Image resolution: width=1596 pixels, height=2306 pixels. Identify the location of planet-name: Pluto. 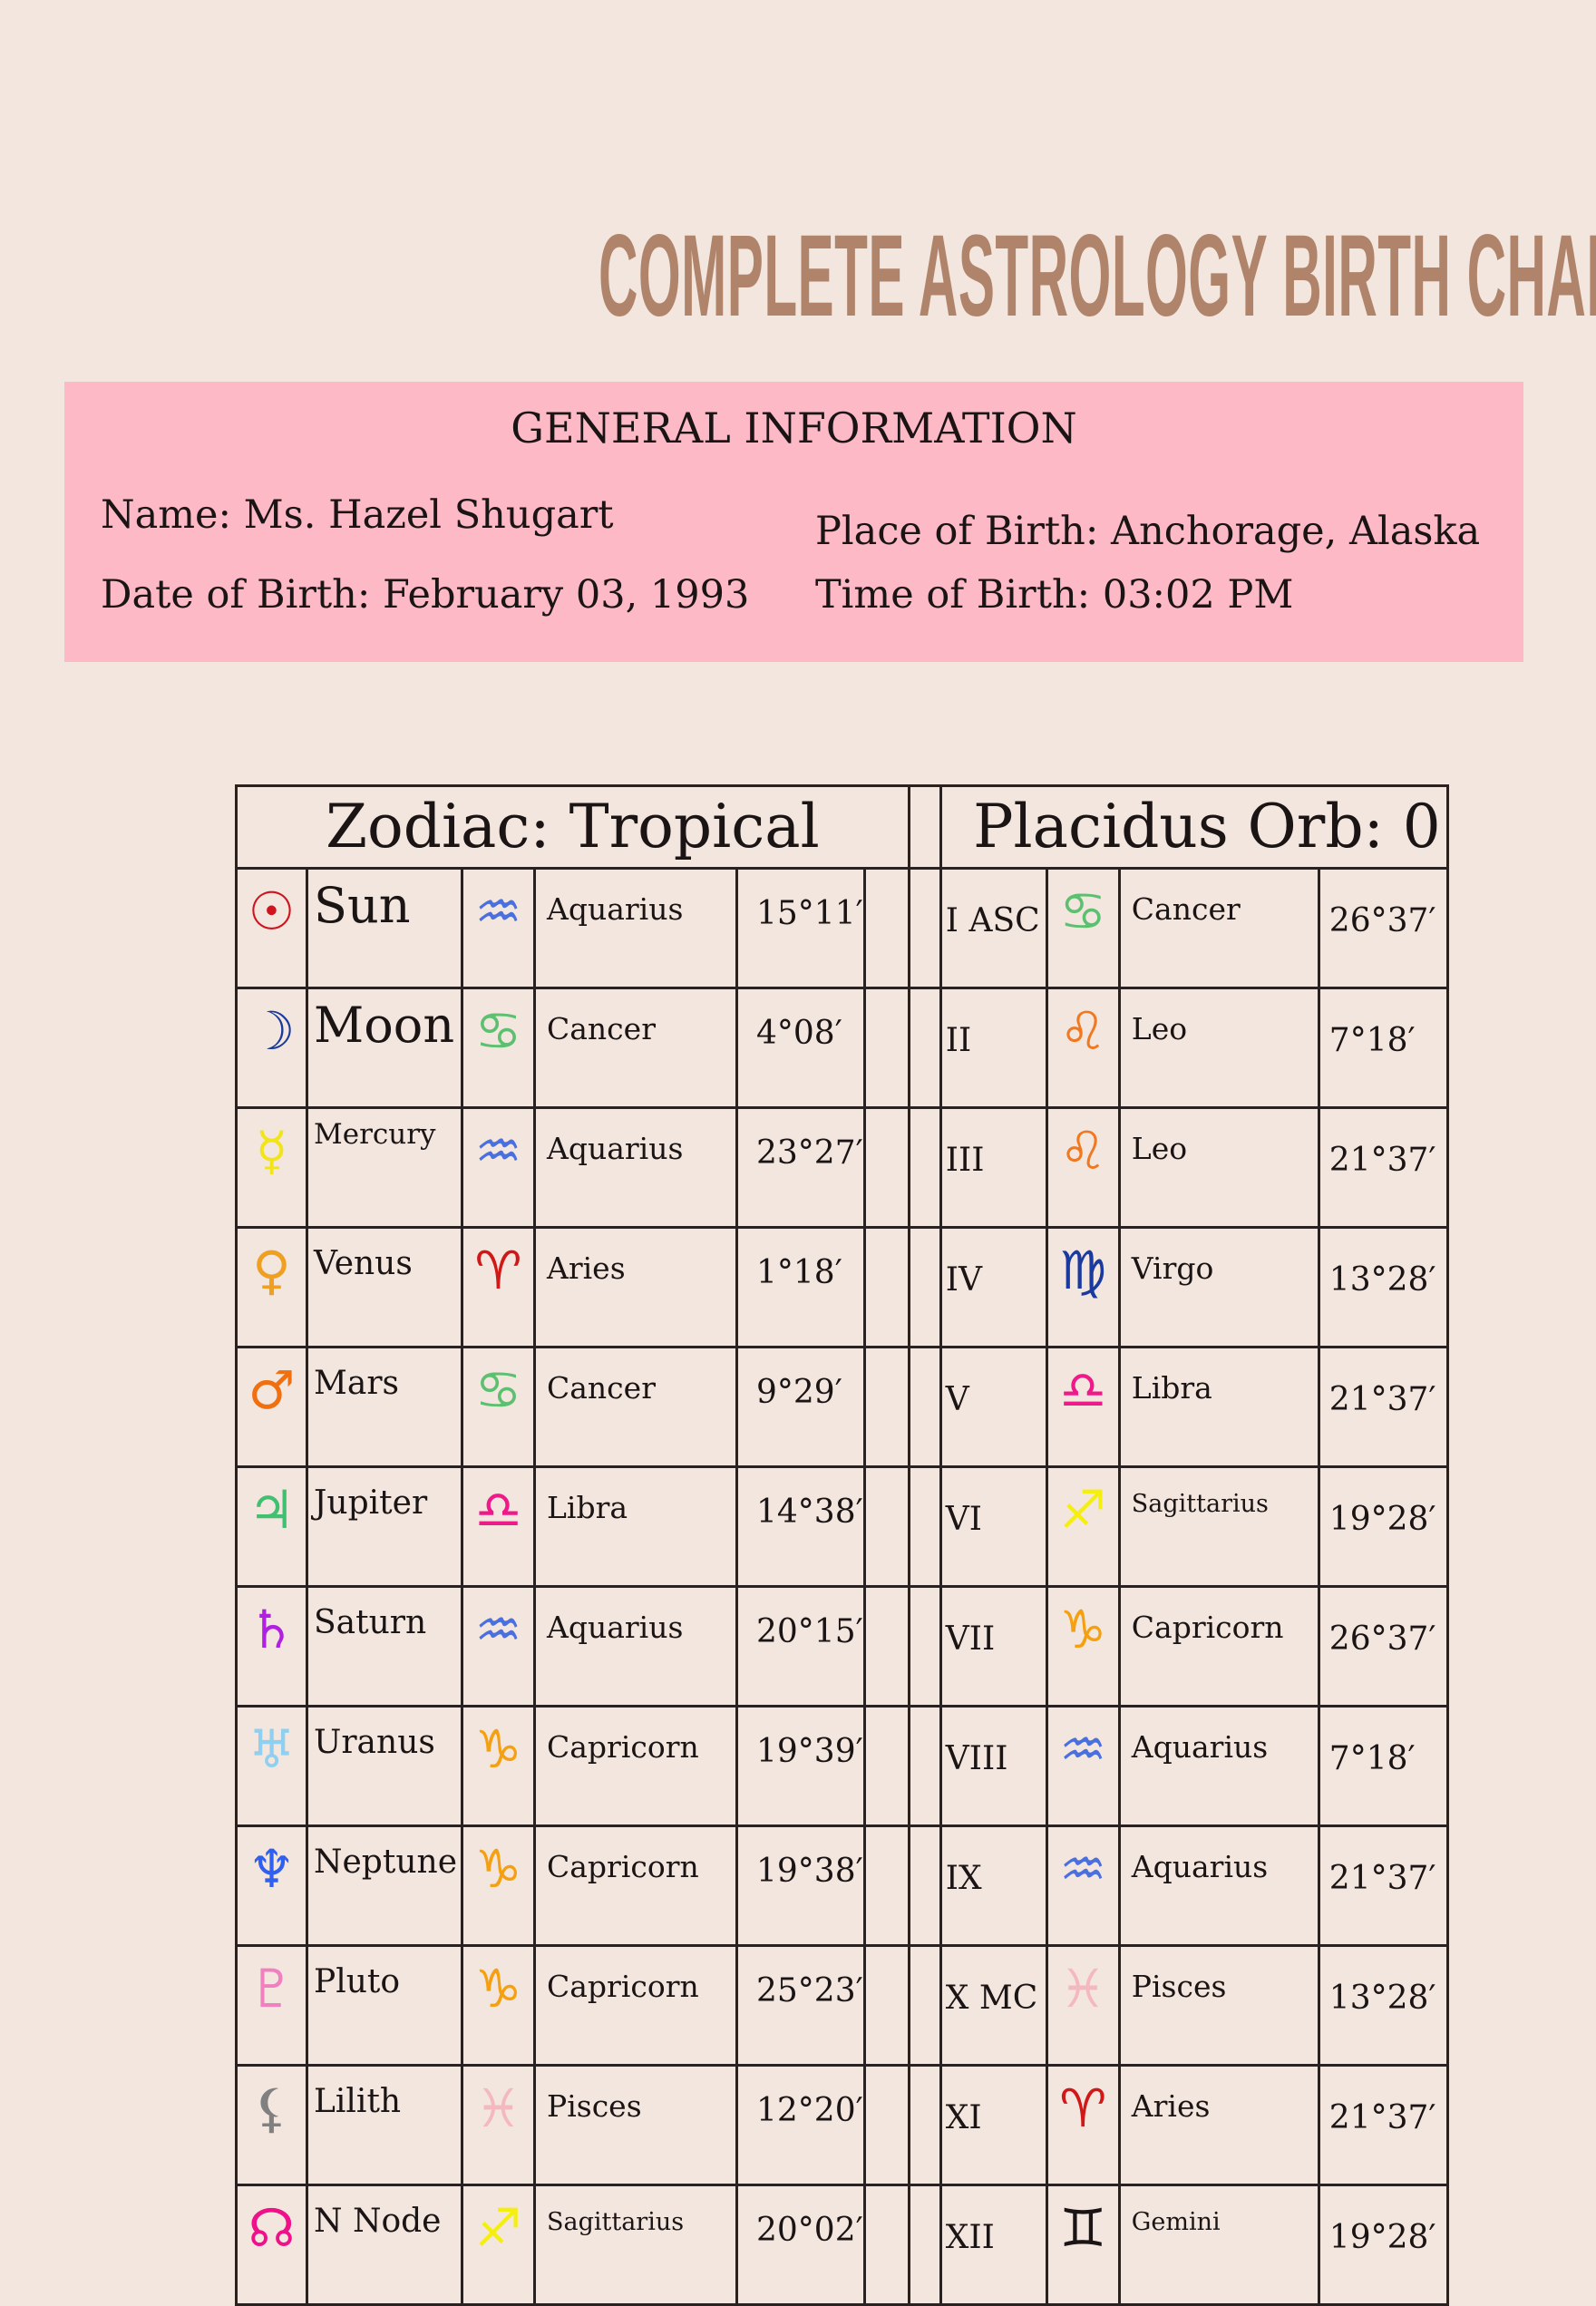
(384, 2006).